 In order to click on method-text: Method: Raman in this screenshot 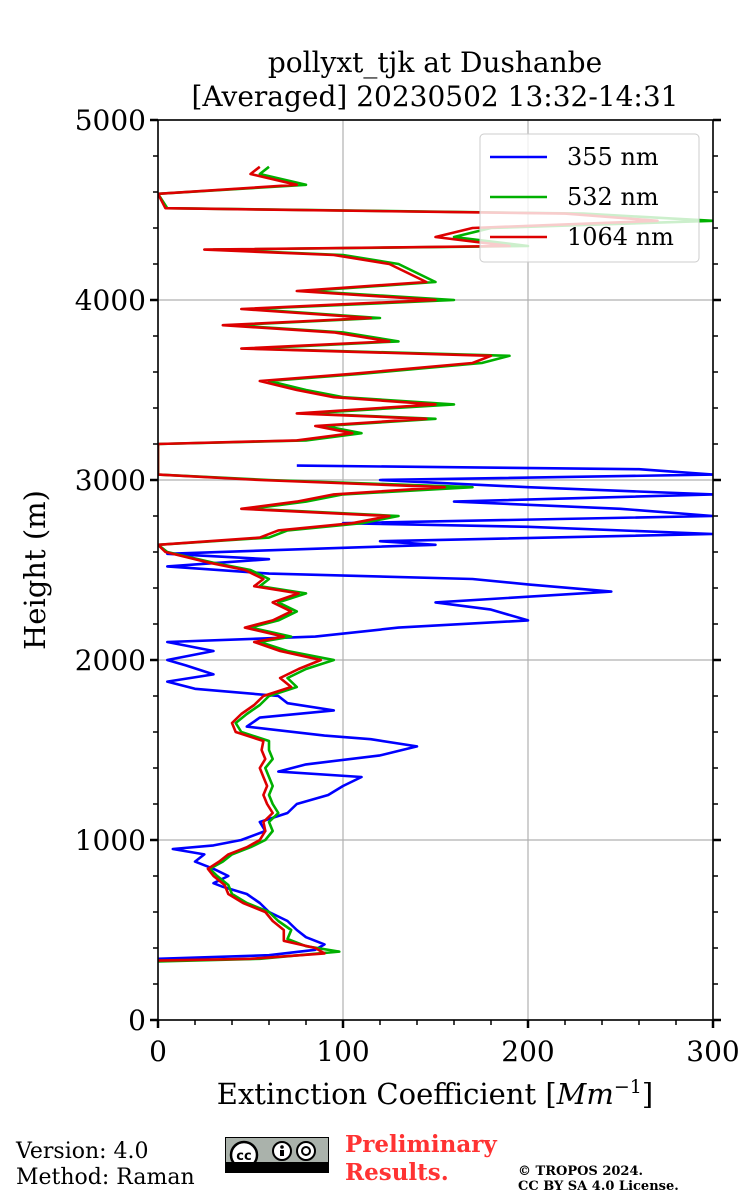, I will do `click(105, 1177)`.